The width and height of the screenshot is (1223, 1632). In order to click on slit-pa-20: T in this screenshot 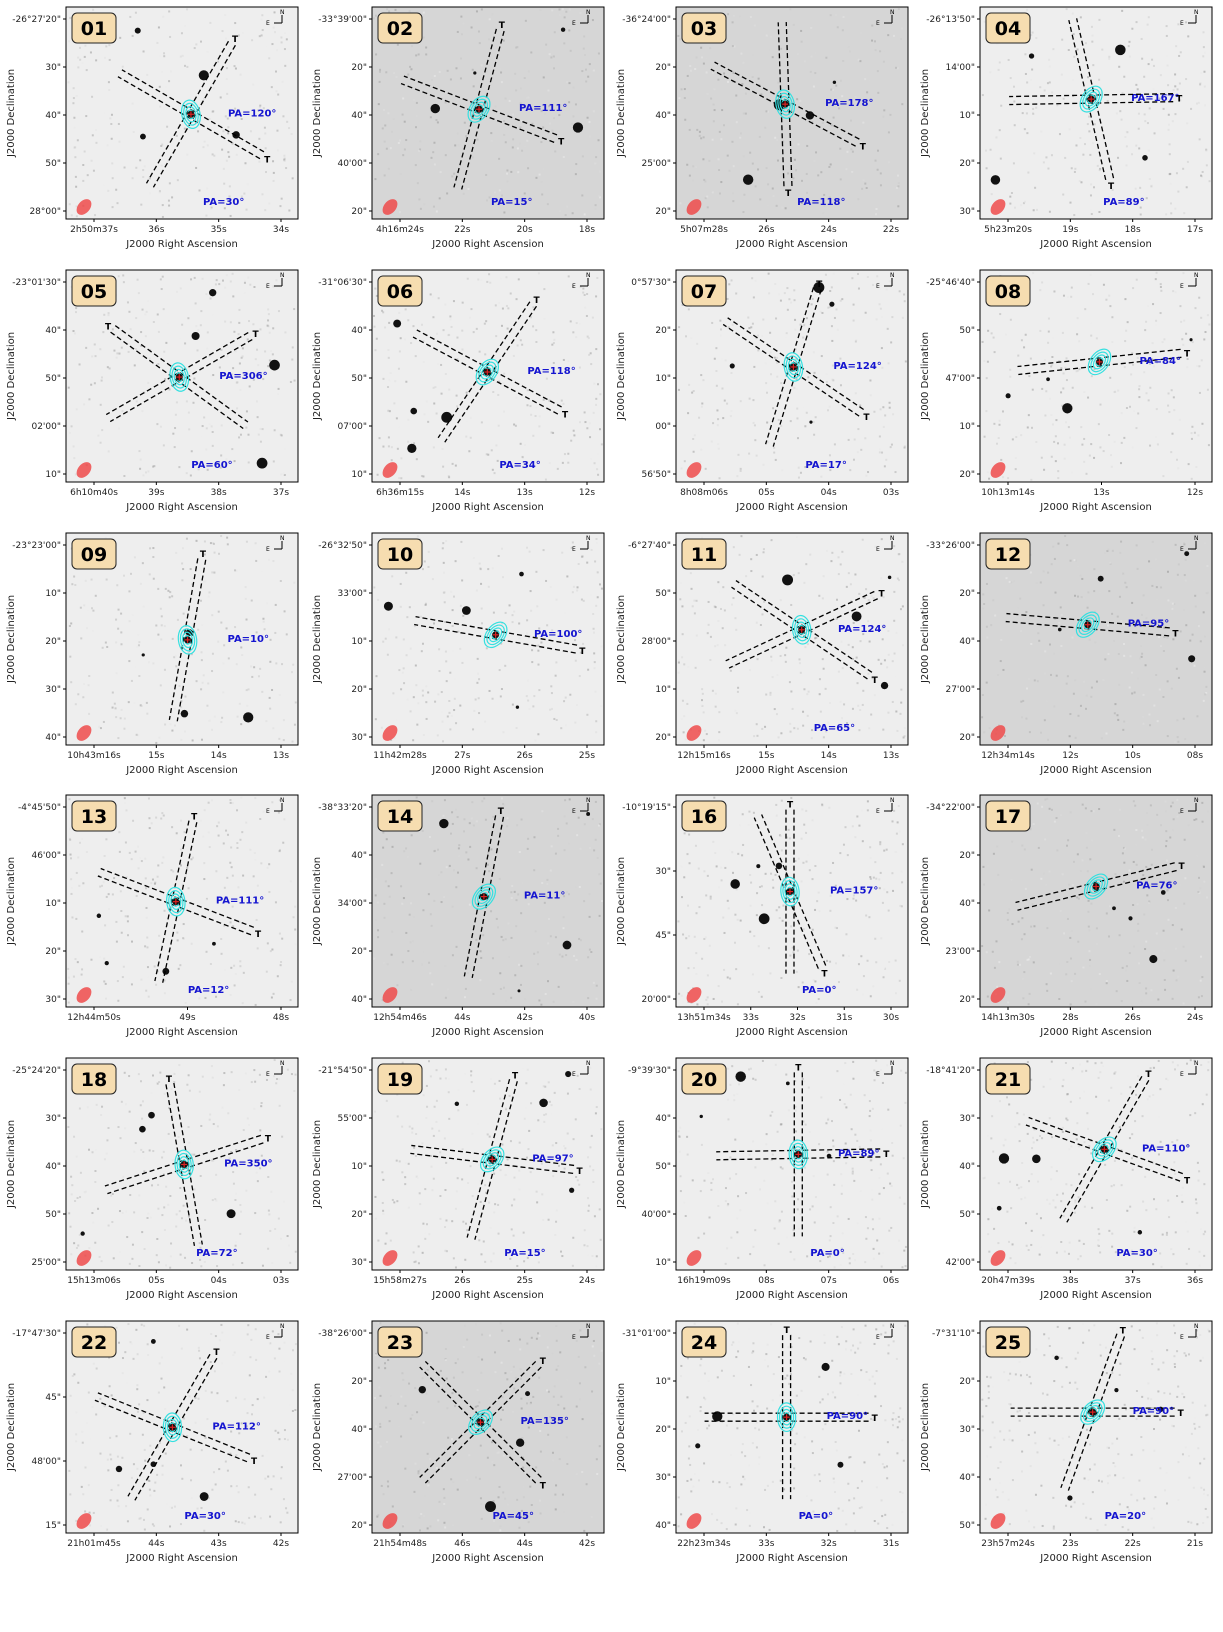, I will do `click(1093, 1408)`.